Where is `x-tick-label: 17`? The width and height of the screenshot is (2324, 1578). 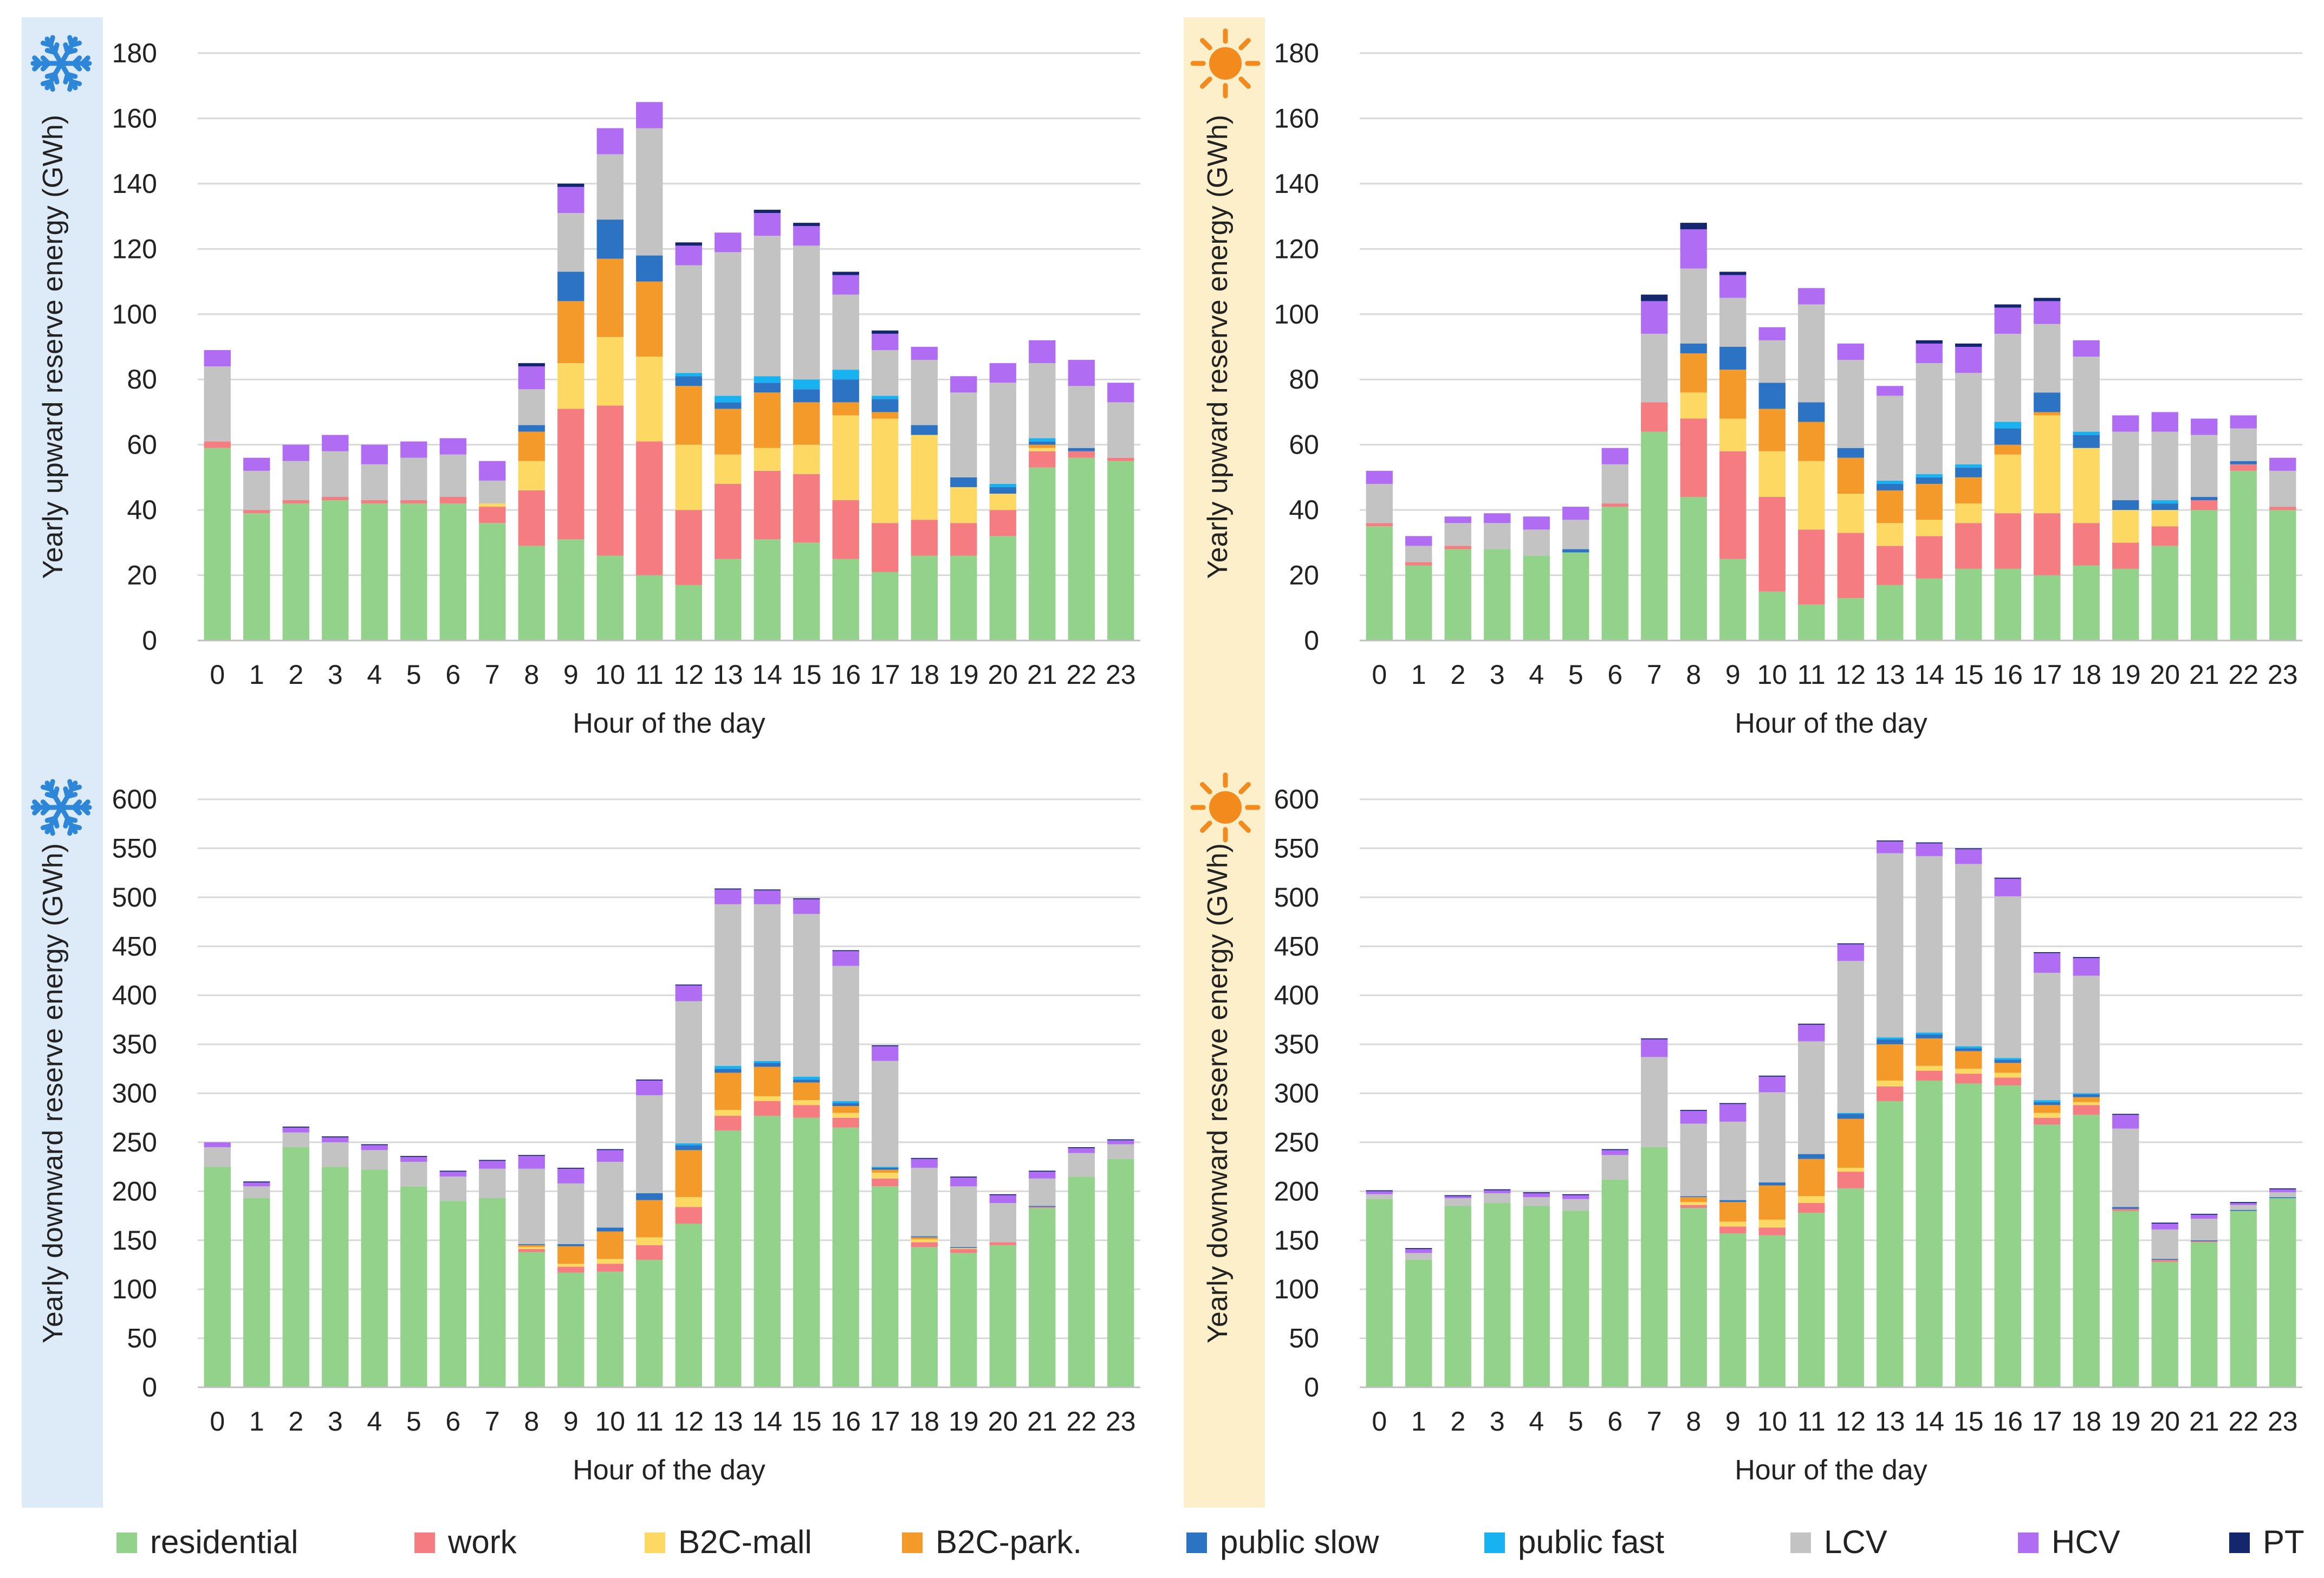
x-tick-label: 17 is located at coordinates (885, 674).